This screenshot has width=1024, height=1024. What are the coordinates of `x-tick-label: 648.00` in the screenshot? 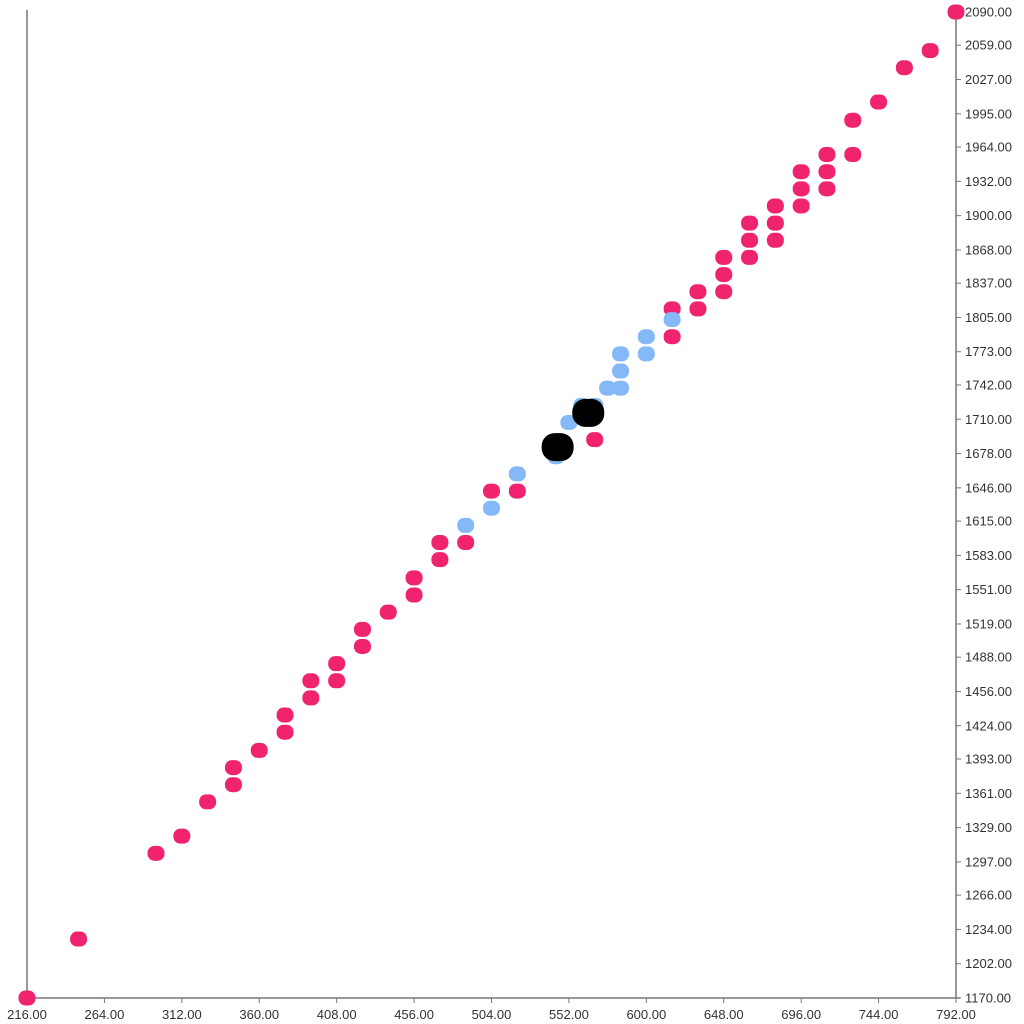 It's located at (724, 1014).